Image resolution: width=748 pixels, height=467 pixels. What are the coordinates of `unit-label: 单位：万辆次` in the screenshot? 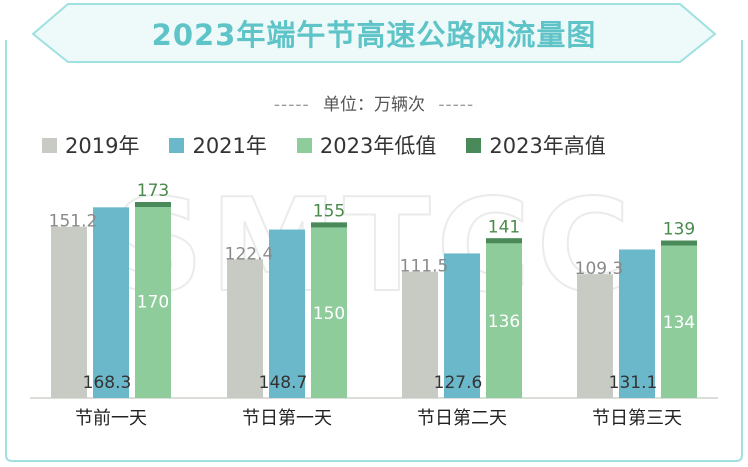 It's located at (374, 105).